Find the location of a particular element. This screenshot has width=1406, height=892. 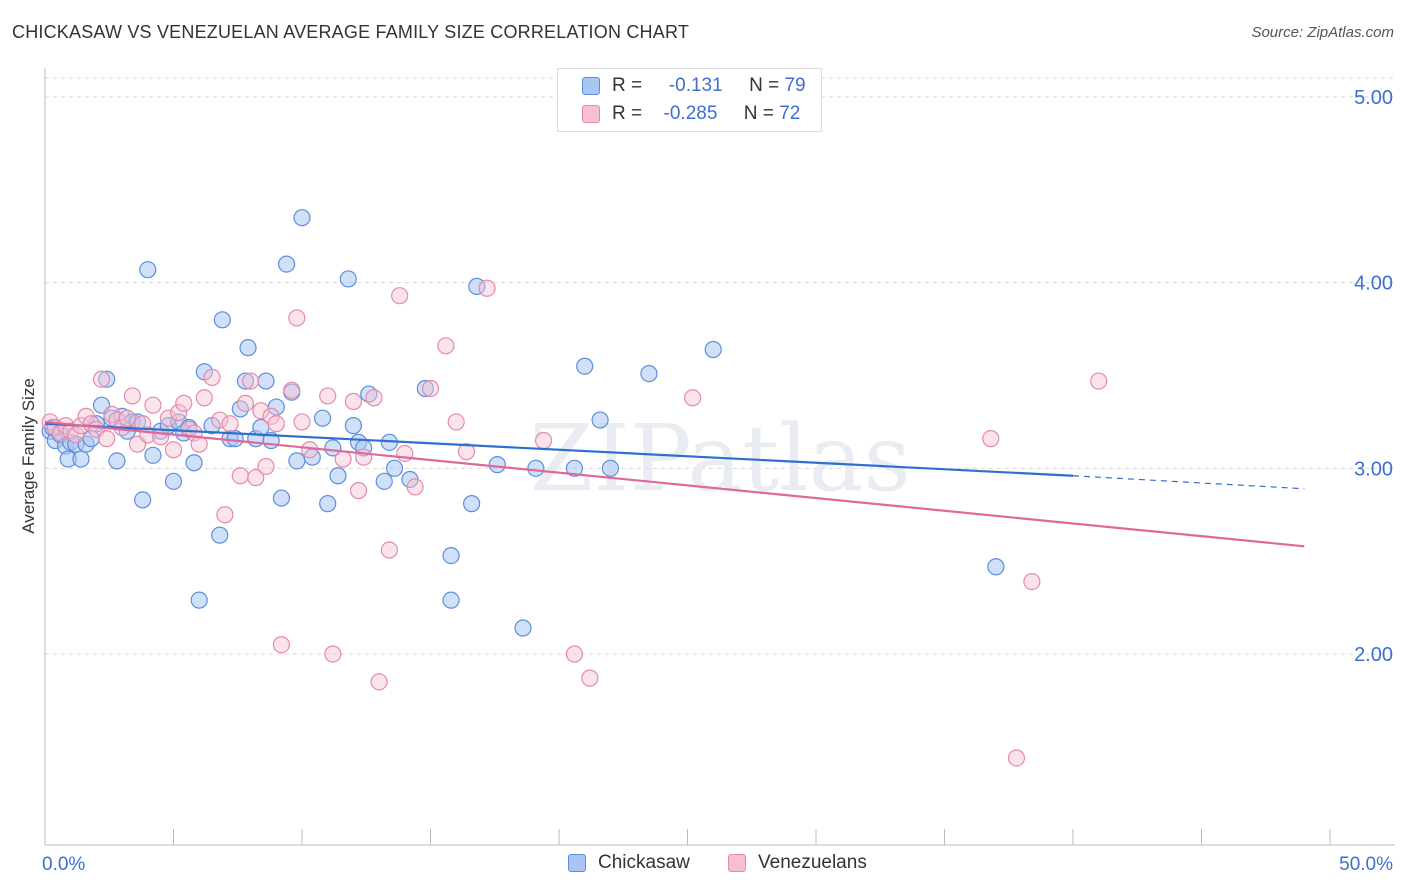

legend-row-chickasaw: R = -0.131 N = 79 is located at coordinates (694, 86).